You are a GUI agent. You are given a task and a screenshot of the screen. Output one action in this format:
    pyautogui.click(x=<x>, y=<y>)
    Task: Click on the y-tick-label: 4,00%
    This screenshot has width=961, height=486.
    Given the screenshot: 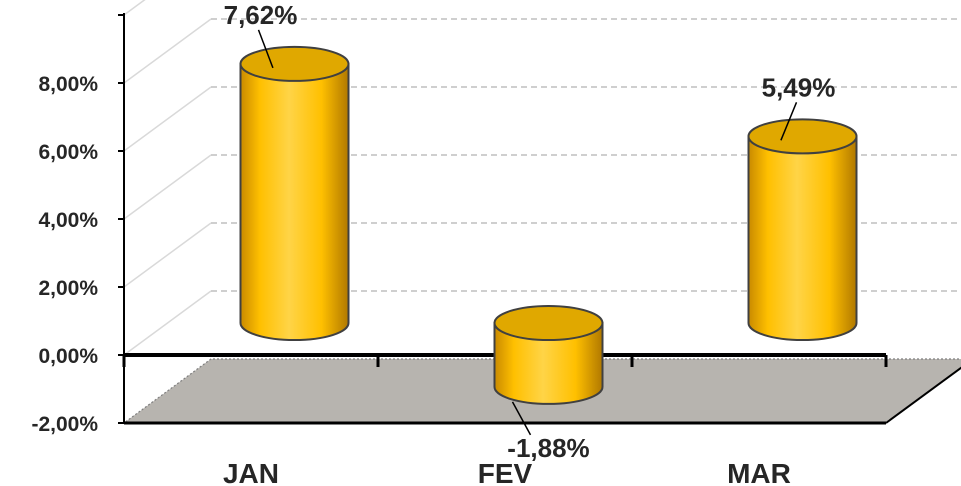 What is the action you would take?
    pyautogui.click(x=68, y=220)
    